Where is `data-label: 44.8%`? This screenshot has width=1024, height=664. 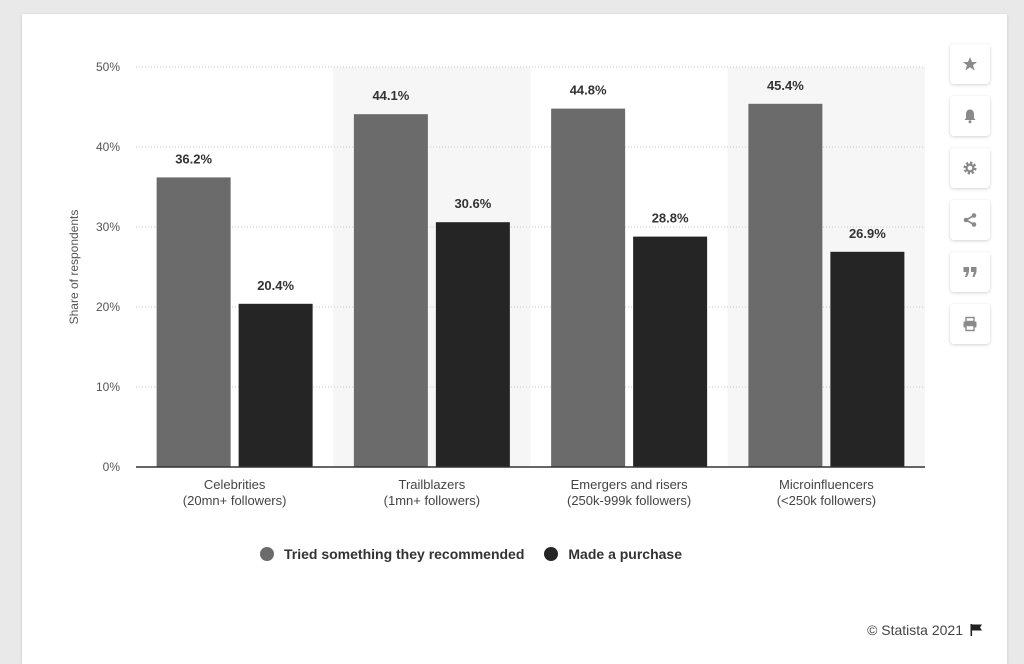 data-label: 44.8% is located at coordinates (588, 90).